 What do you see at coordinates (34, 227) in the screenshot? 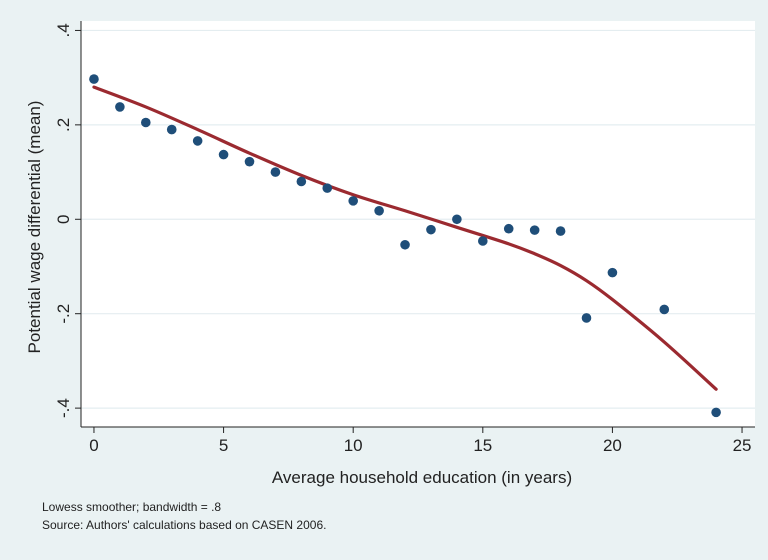
I see `y-axis-title: Potential wage differential (mean)` at bounding box center [34, 227].